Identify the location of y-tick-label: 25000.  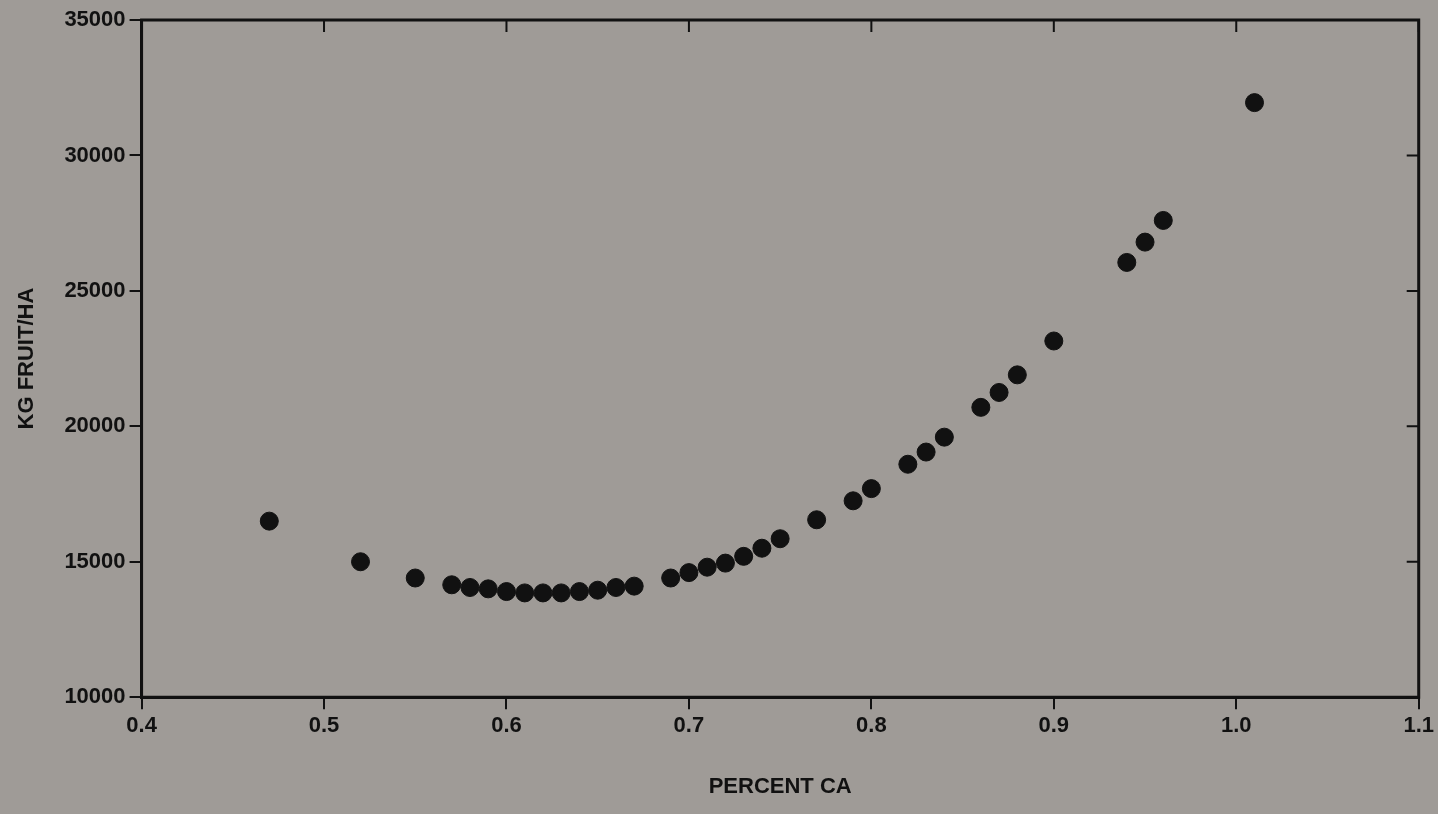
(95, 289).